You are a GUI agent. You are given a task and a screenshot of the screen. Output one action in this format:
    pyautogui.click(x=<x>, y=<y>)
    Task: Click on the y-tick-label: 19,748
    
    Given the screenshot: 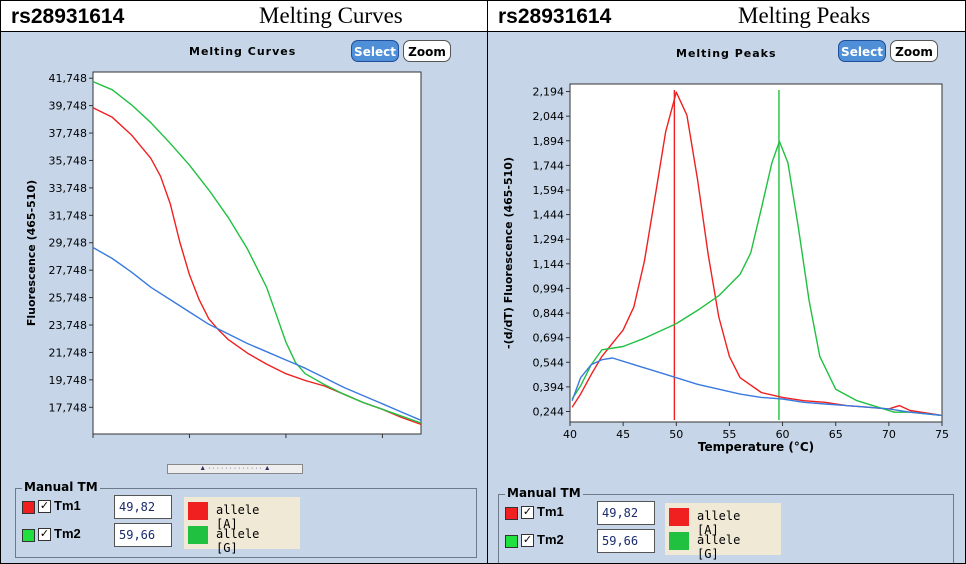 What is the action you would take?
    pyautogui.click(x=68, y=380)
    